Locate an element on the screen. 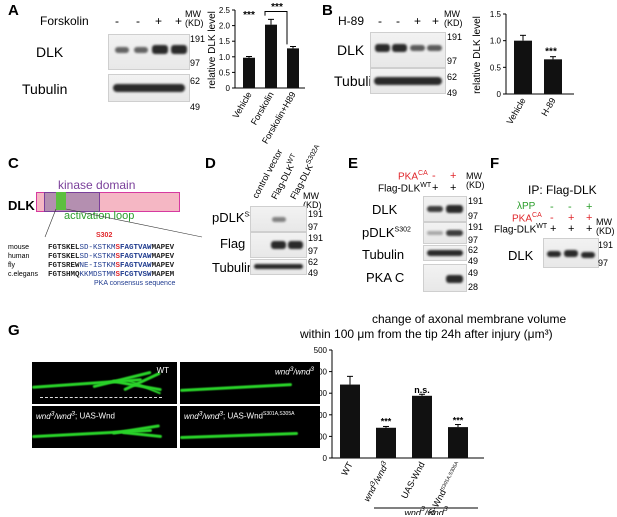  y-tick-label: 200 is located at coordinates (321, 415).